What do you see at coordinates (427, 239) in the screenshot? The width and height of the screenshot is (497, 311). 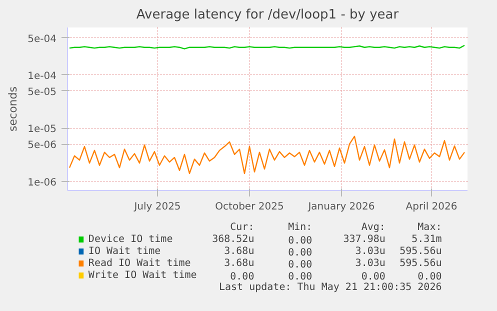 I see `text: 5.31m` at bounding box center [427, 239].